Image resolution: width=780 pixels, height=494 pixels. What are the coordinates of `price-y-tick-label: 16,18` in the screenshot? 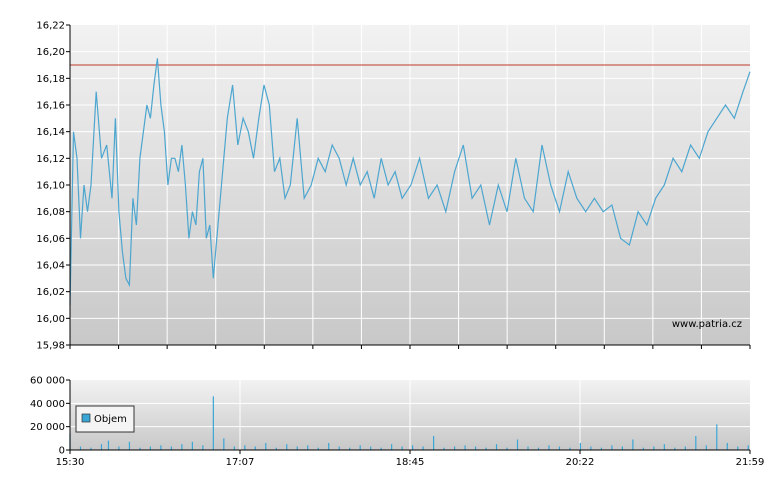 It's located at (50, 79).